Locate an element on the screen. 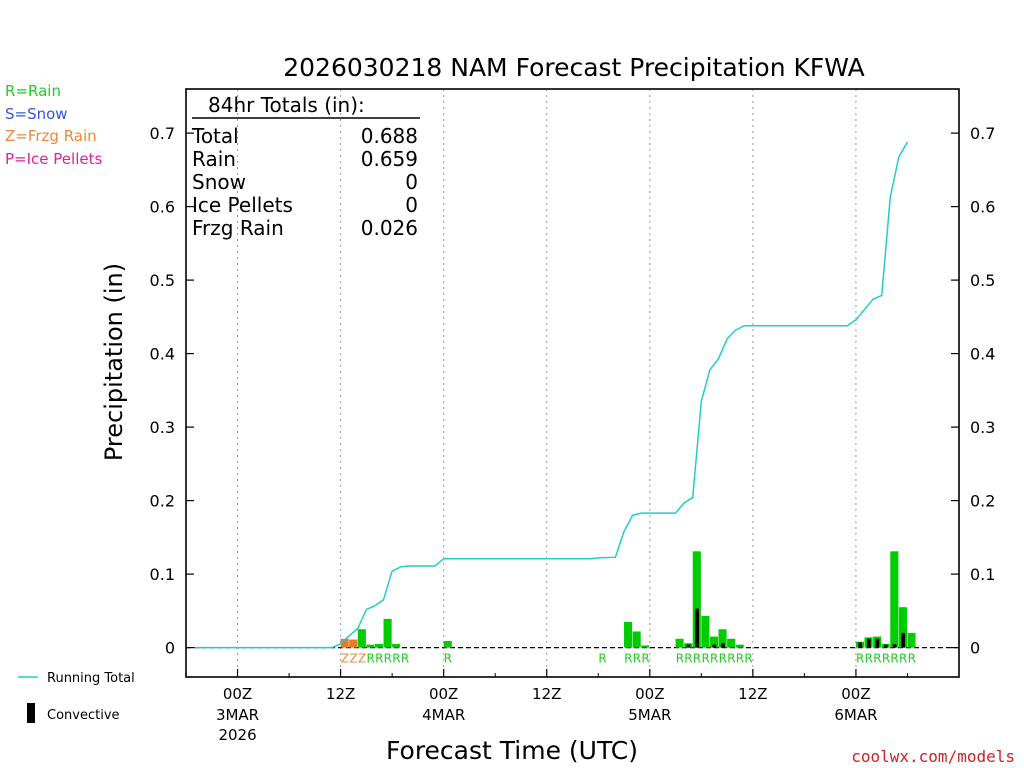 The image size is (1024, 768). x-tick-label-date: 6MAR is located at coordinates (855, 715).